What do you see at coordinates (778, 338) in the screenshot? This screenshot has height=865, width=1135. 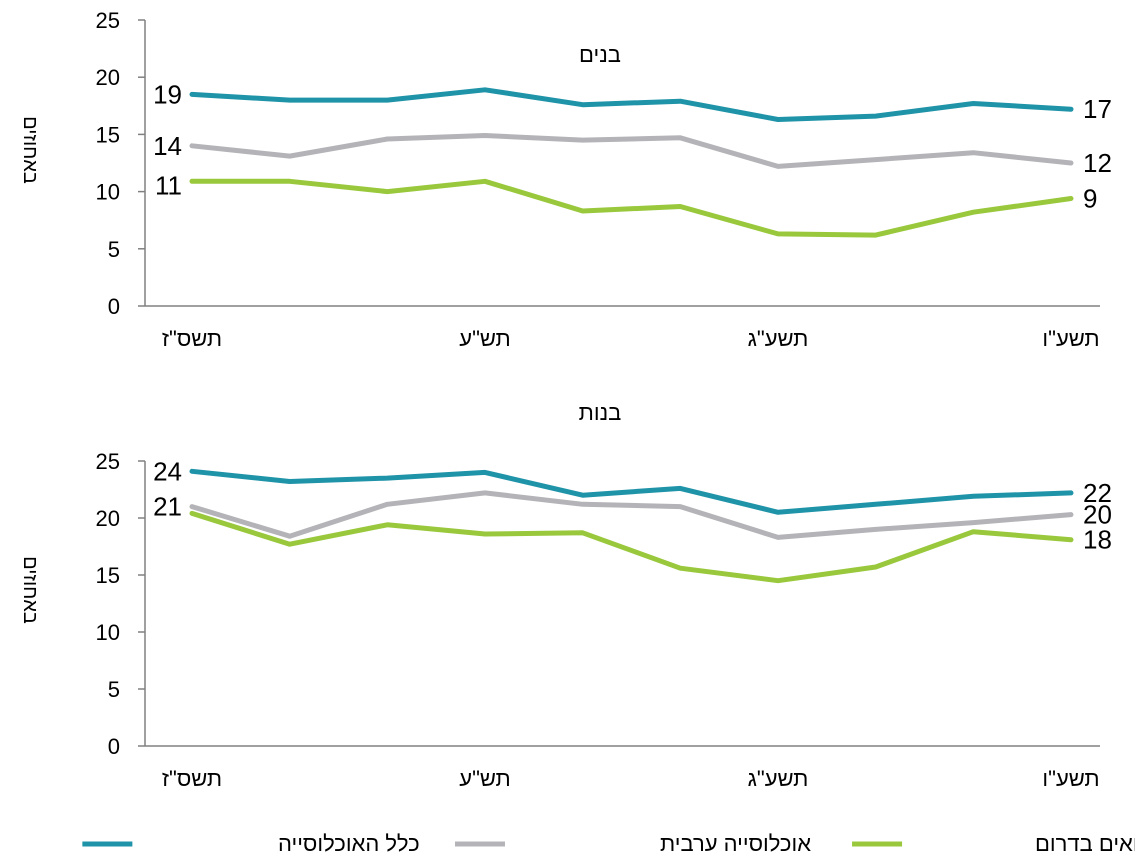 I see `boys-x-tick-label: תשע"ג` at bounding box center [778, 338].